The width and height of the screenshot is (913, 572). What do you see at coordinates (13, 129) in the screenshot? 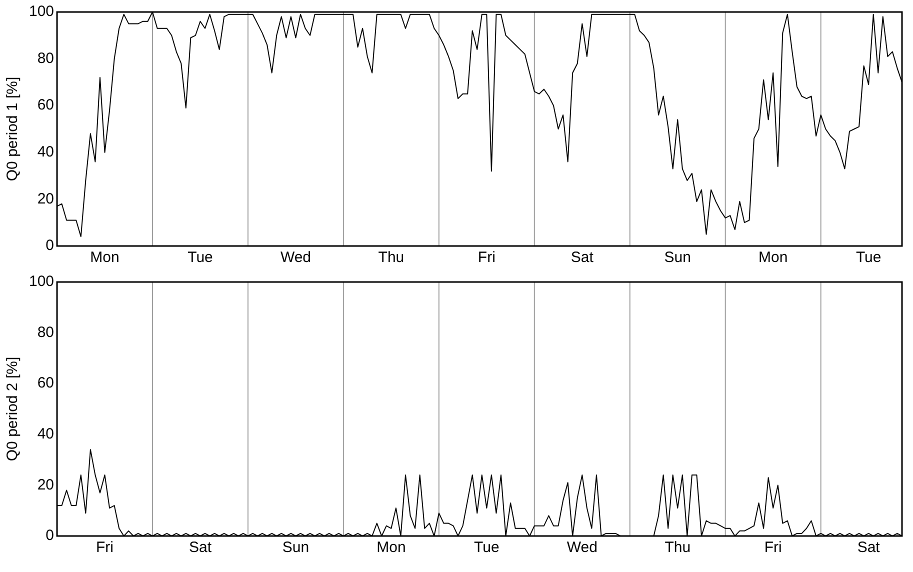
I see `y-axis-title: Q0 period 1 [%]` at bounding box center [13, 129].